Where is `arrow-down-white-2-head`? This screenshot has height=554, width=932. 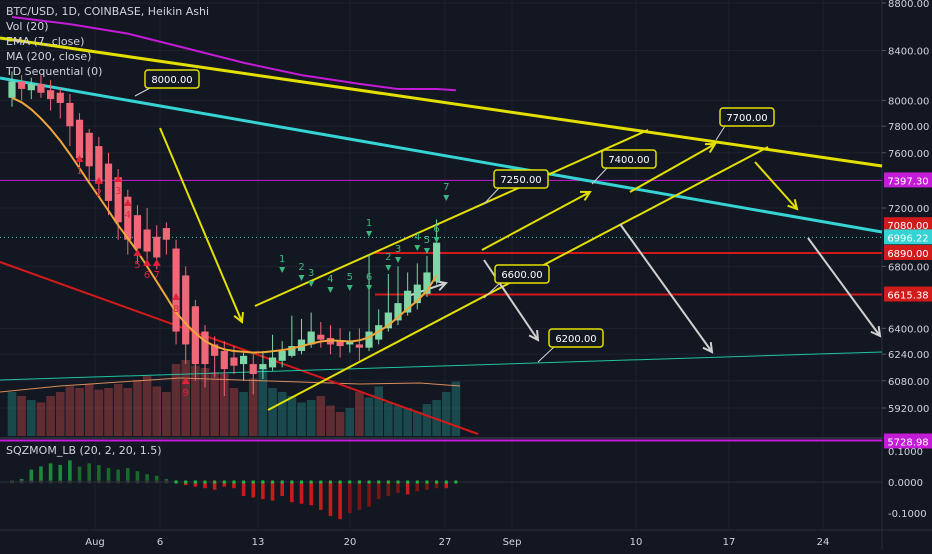 arrow-down-white-2-head is located at coordinates (708, 347).